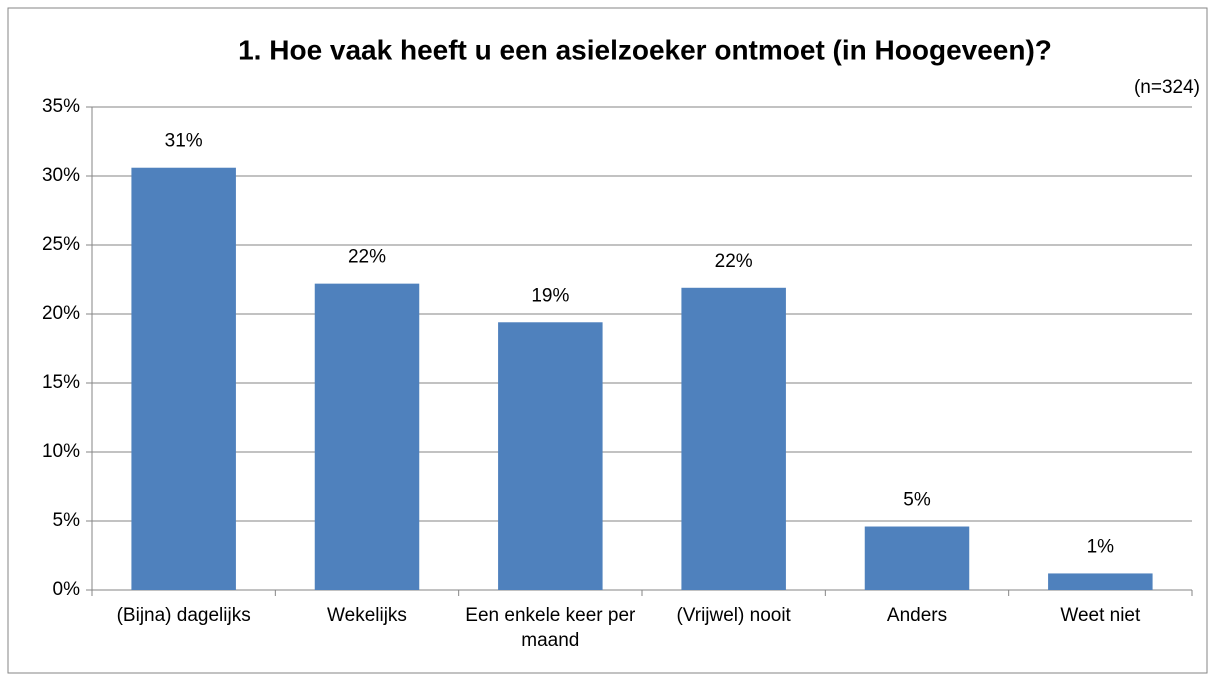 This screenshot has width=1215, height=681. What do you see at coordinates (733, 615) in the screenshot?
I see `x-tick-label: (Vrijwel) nooit` at bounding box center [733, 615].